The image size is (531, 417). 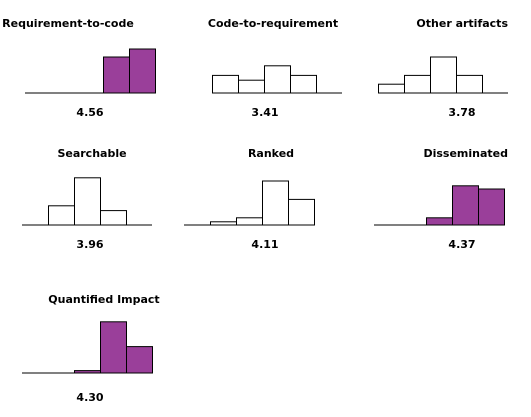 I want to click on histogram-panel-5: Ranked 4.11, so click(x=249, y=199).